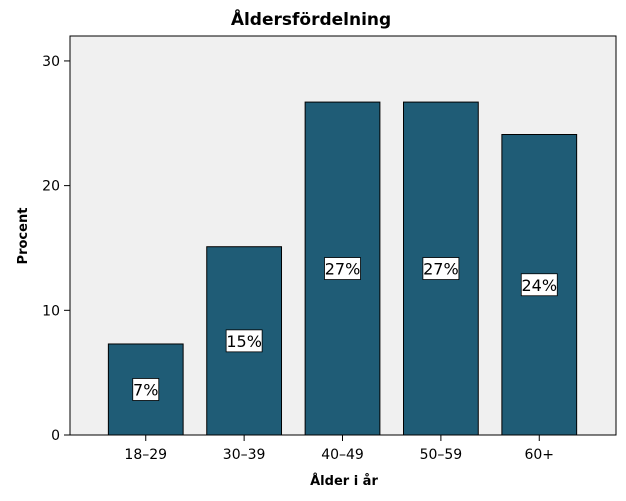 This screenshot has width=626, height=501. I want to click on x-tick-label: 40–49, so click(342, 455).